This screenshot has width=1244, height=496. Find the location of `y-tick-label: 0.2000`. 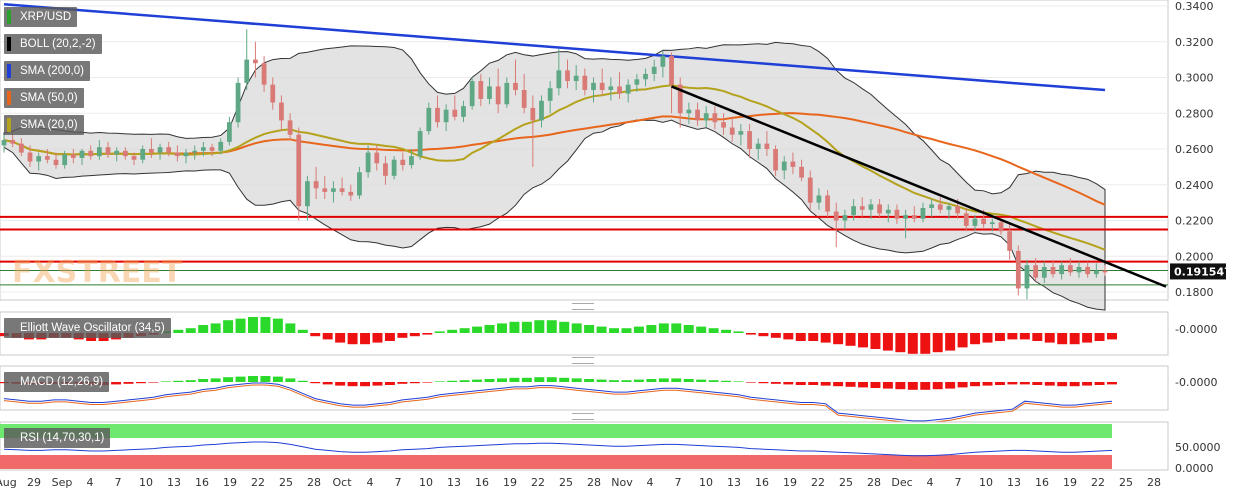

y-tick-label: 0.2000 is located at coordinates (1194, 256).